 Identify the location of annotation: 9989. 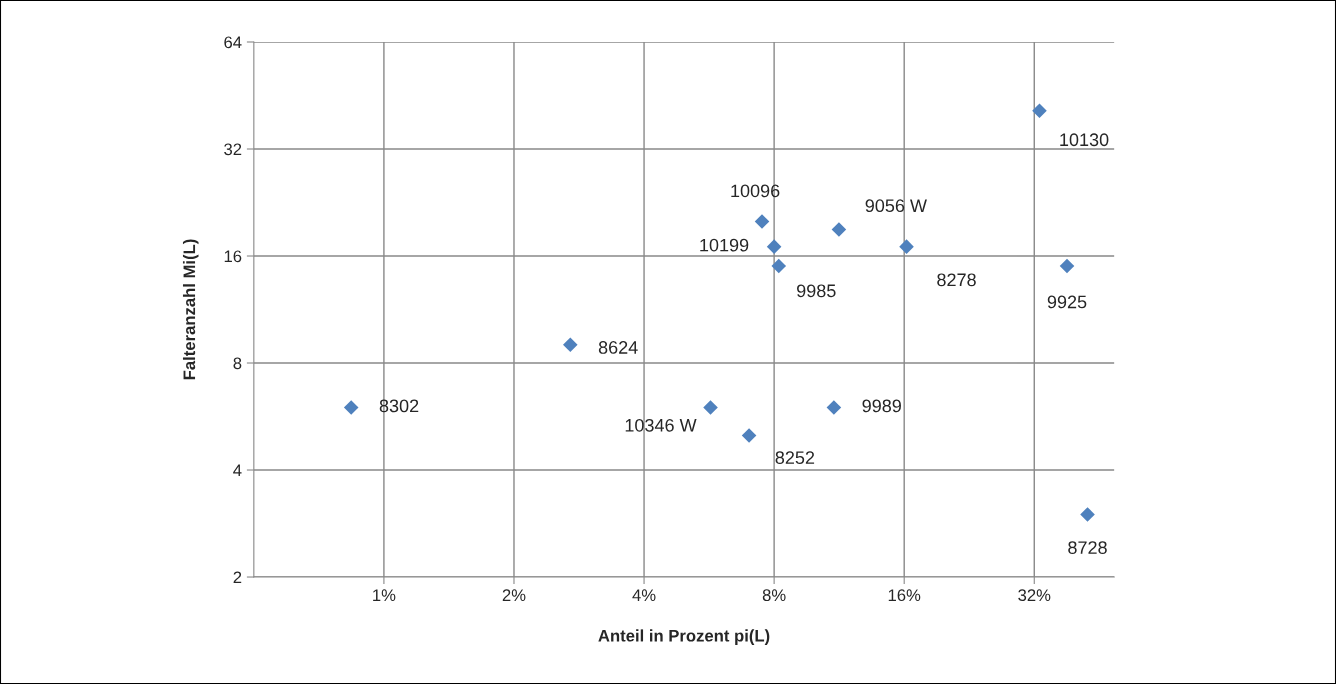
(881, 406).